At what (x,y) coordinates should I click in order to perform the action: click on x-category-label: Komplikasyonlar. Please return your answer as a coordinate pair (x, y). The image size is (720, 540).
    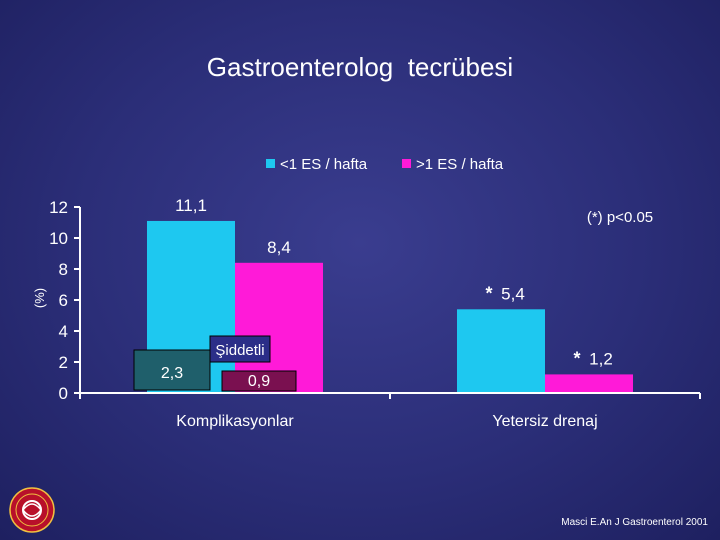
    Looking at the image, I should click on (235, 421).